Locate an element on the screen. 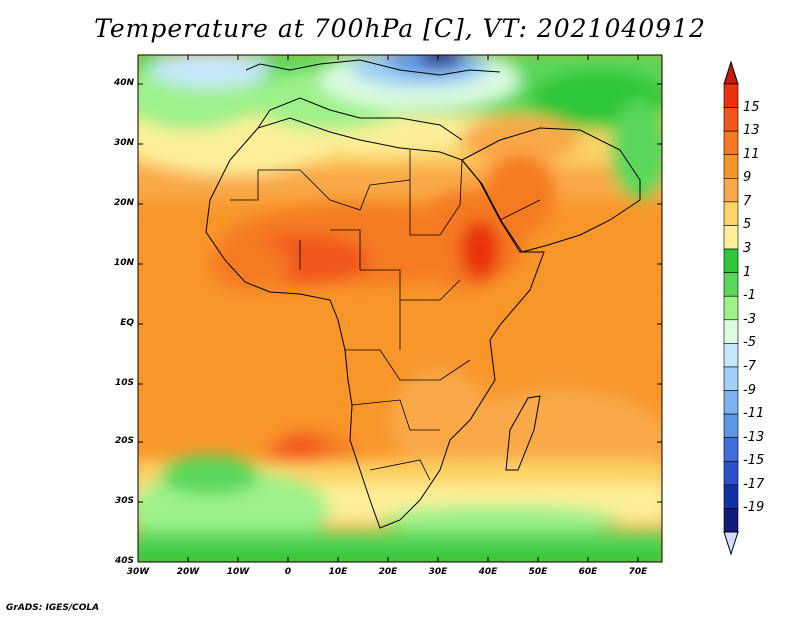 The height and width of the screenshot is (618, 800). credit-text: GrADS: IGES/COLA is located at coordinates (53, 608).